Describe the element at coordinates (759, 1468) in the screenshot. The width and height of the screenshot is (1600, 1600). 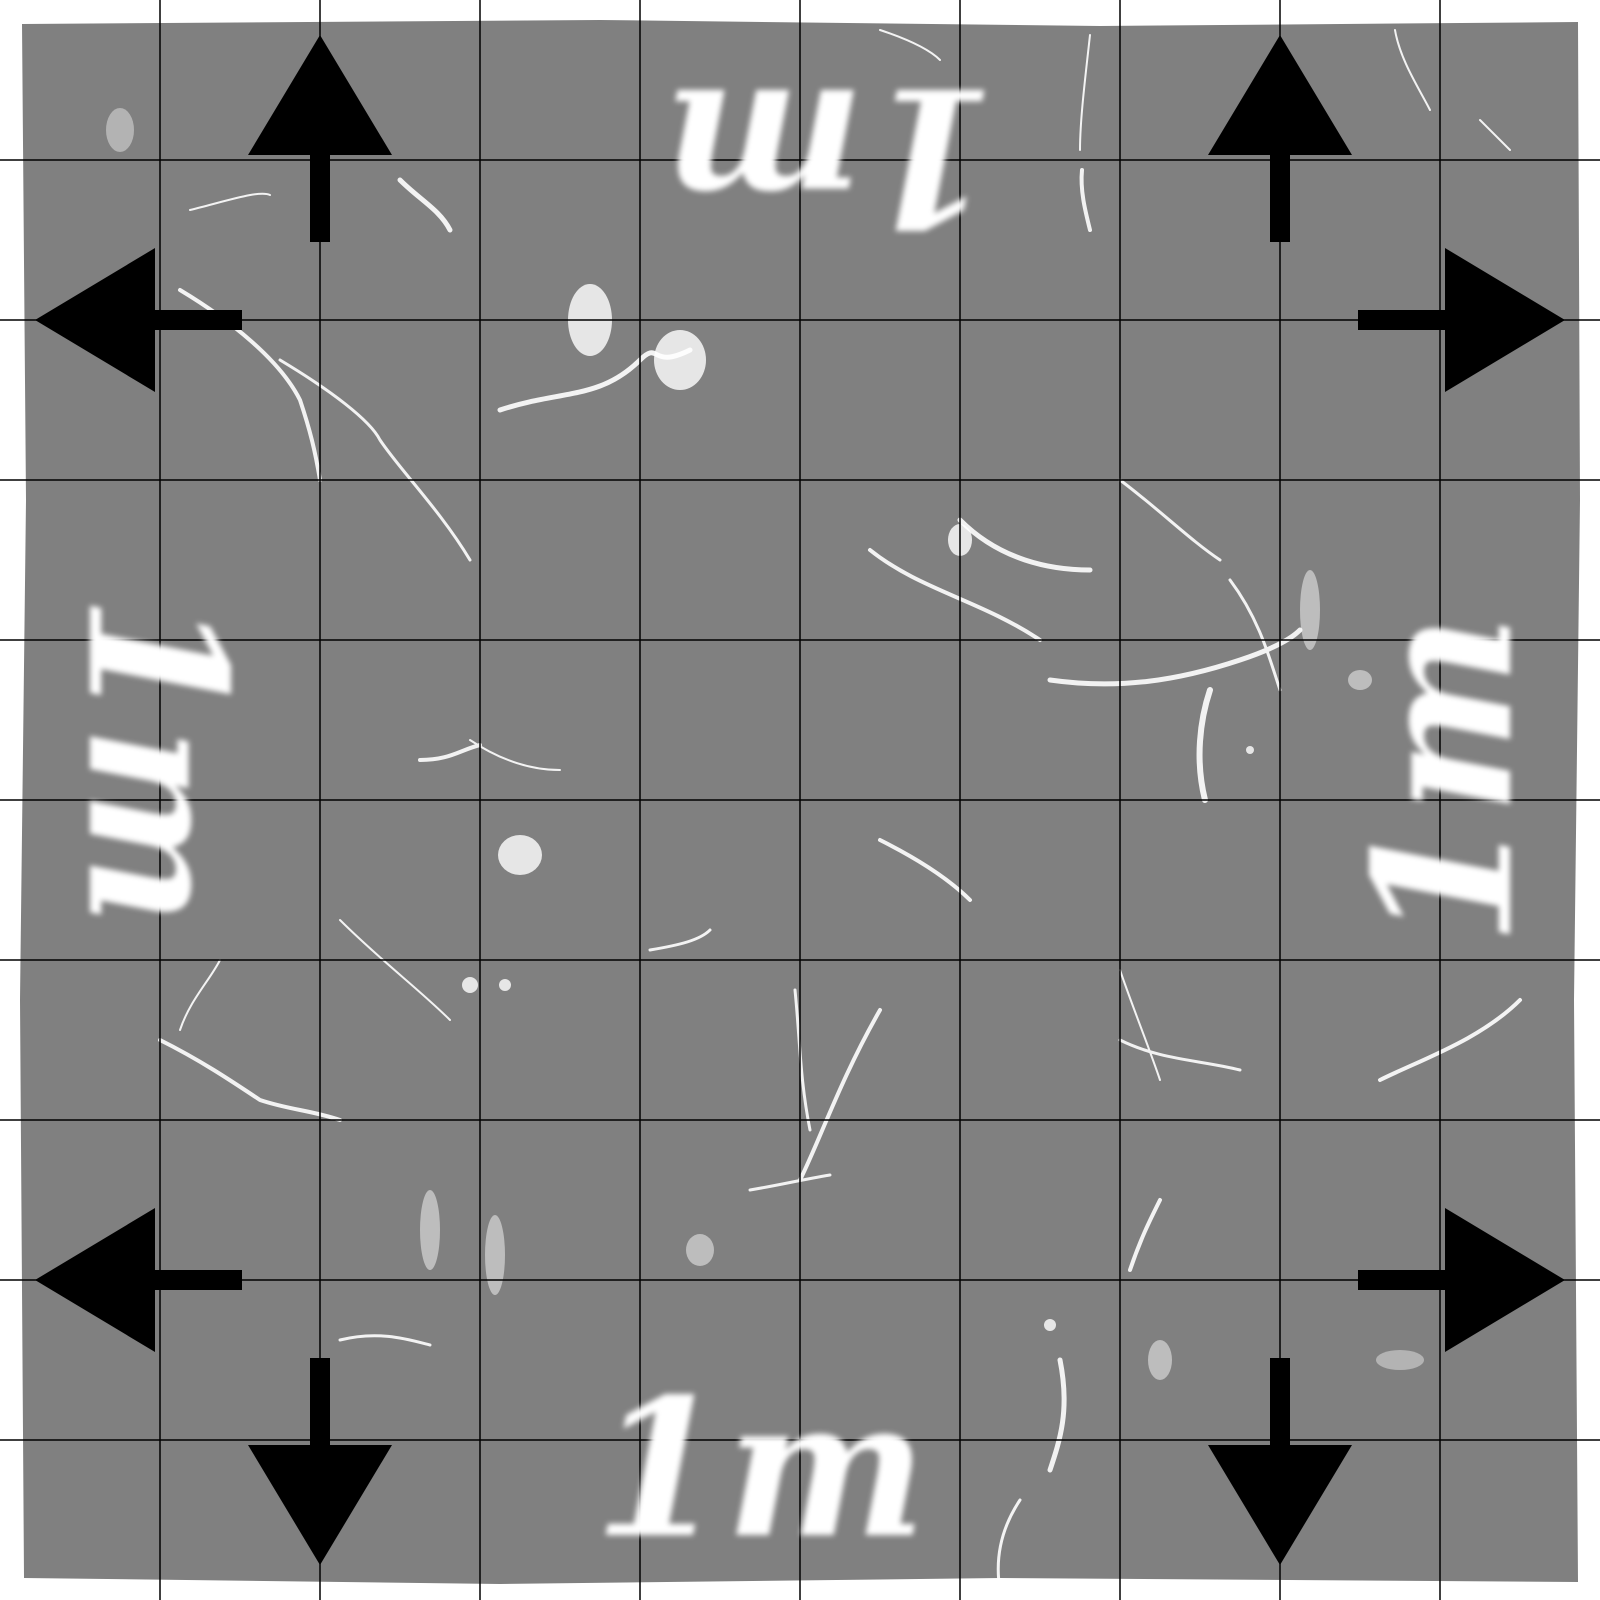
I see `label-bottom: 1m` at that location.